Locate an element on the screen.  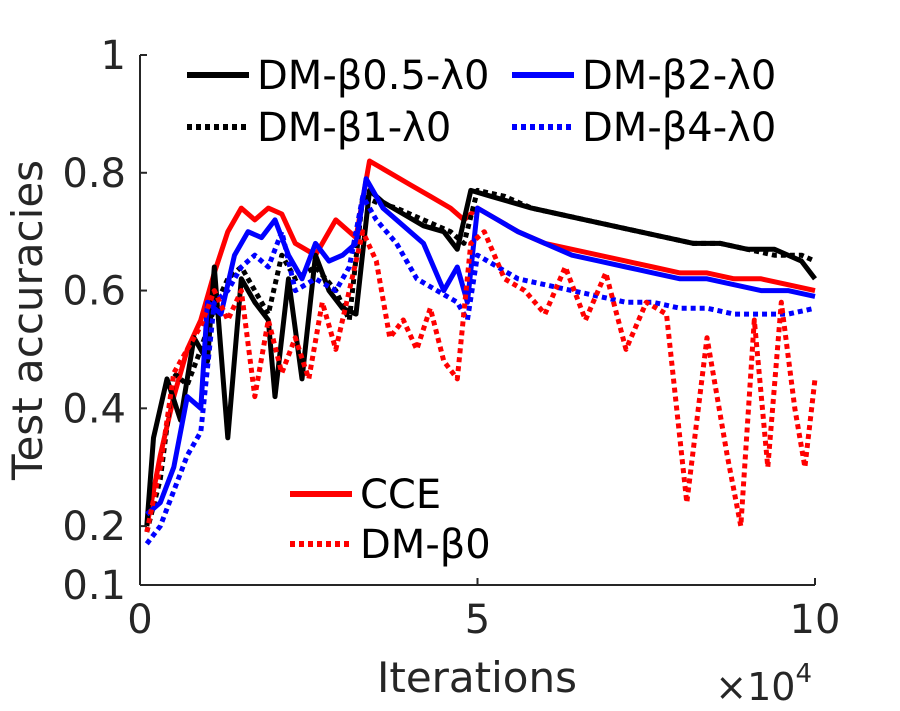
x-tick-label: 5 is located at coordinates (477, 620).